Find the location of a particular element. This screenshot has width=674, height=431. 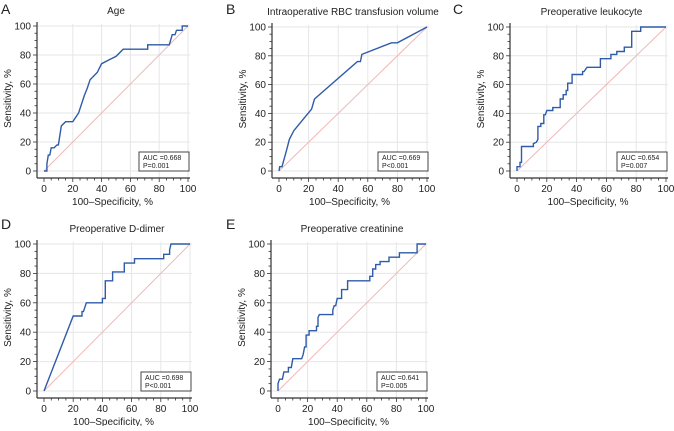

chart-title: Preoperative creatinine is located at coordinates (352, 229).